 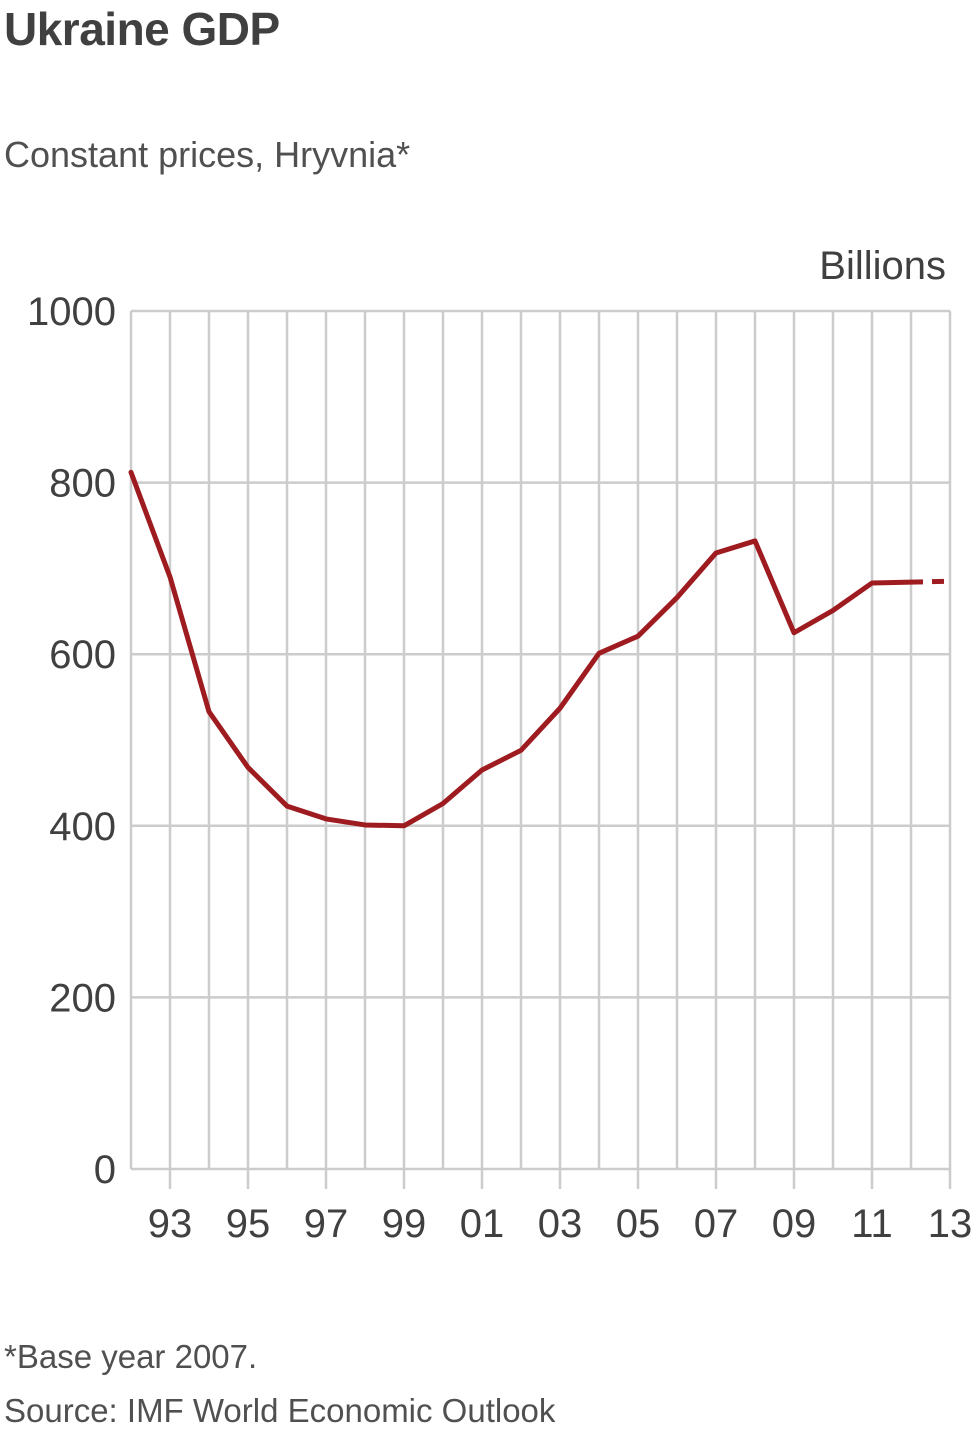 I want to click on x-tick-label: 13, so click(x=950, y=1224).